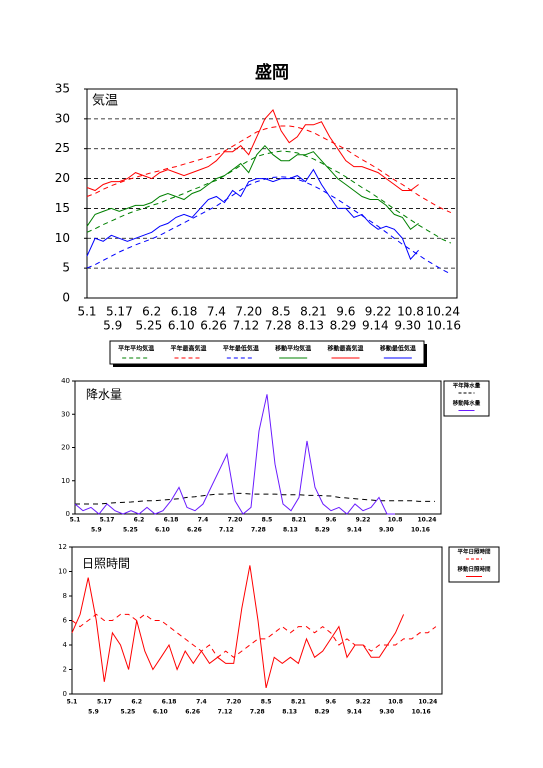 This screenshot has width=543, height=768. Describe the element at coordinates (474, 552) in the screenshot. I see `legend-label: 平年日照時間` at that location.